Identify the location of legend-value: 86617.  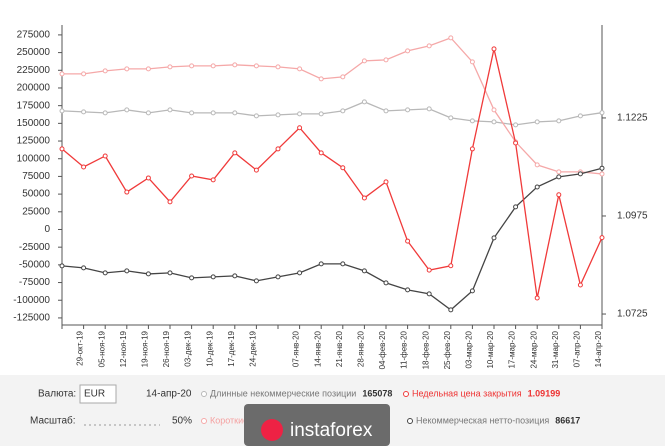
(567, 420).